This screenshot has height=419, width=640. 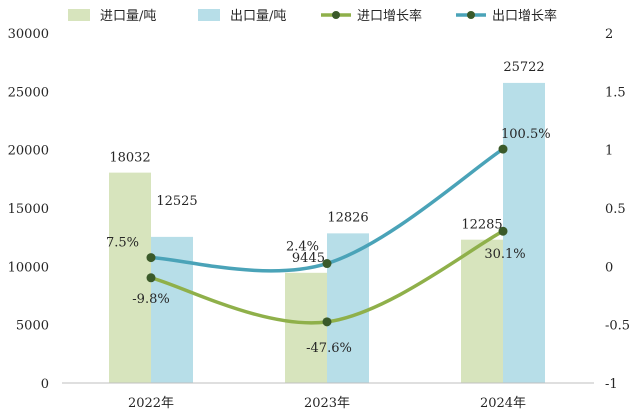 I want to click on right-tick-label: 1, so click(x=609, y=151).